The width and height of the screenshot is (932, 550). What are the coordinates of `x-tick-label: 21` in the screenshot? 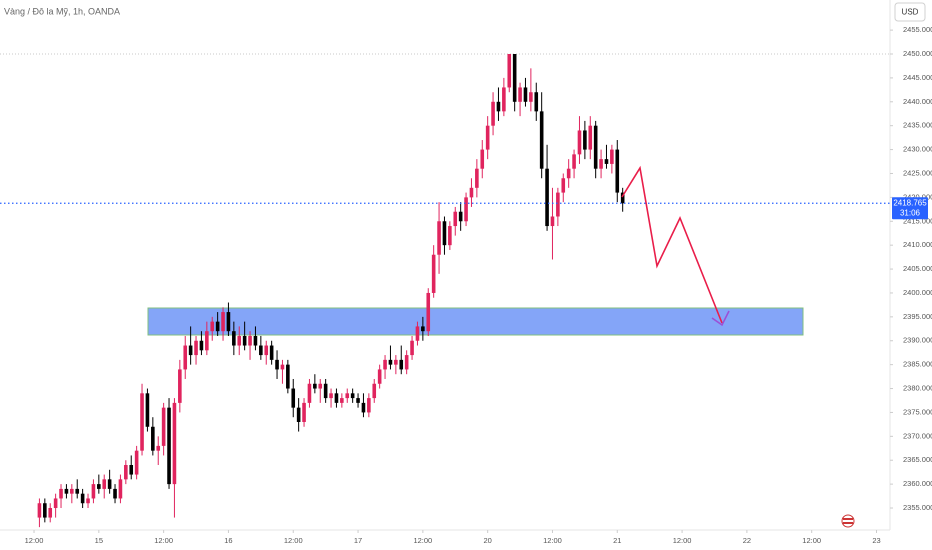 It's located at (617, 540).